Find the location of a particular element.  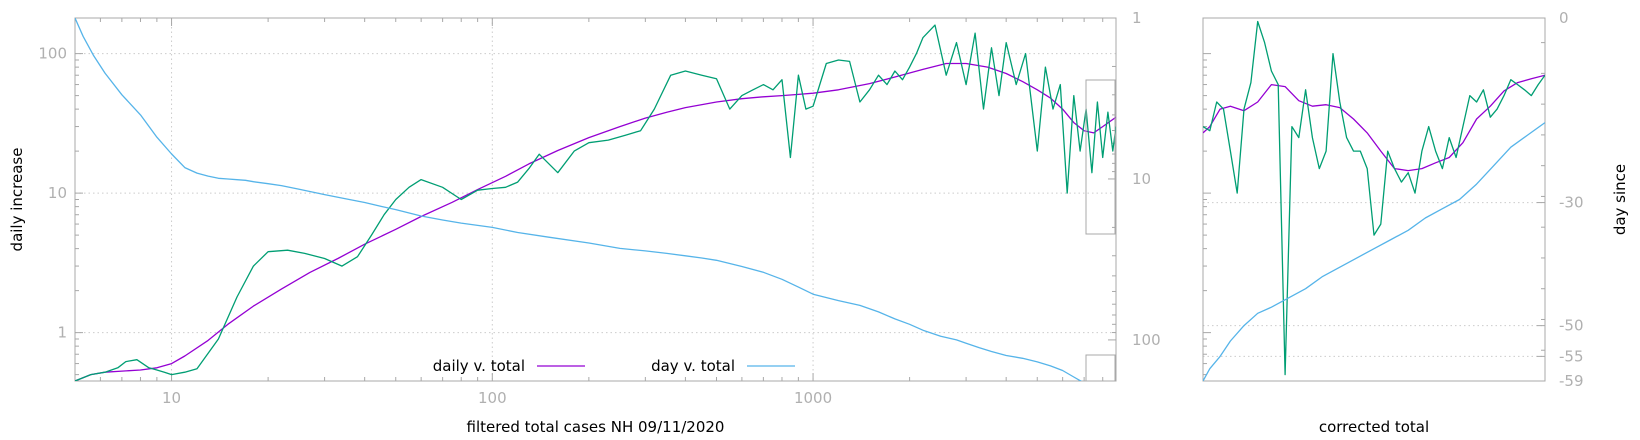

y2-tick-label: 100 is located at coordinates (1146, 340).